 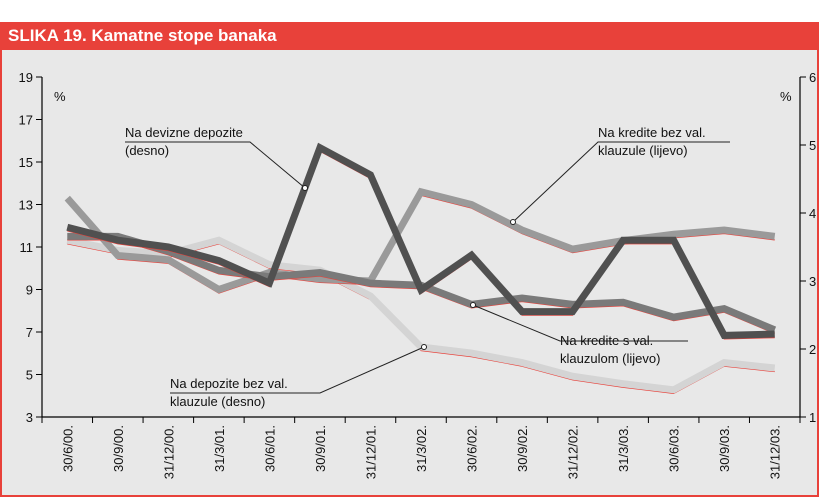 I want to click on x-tick-label: 30/6/02., so click(x=472, y=448).